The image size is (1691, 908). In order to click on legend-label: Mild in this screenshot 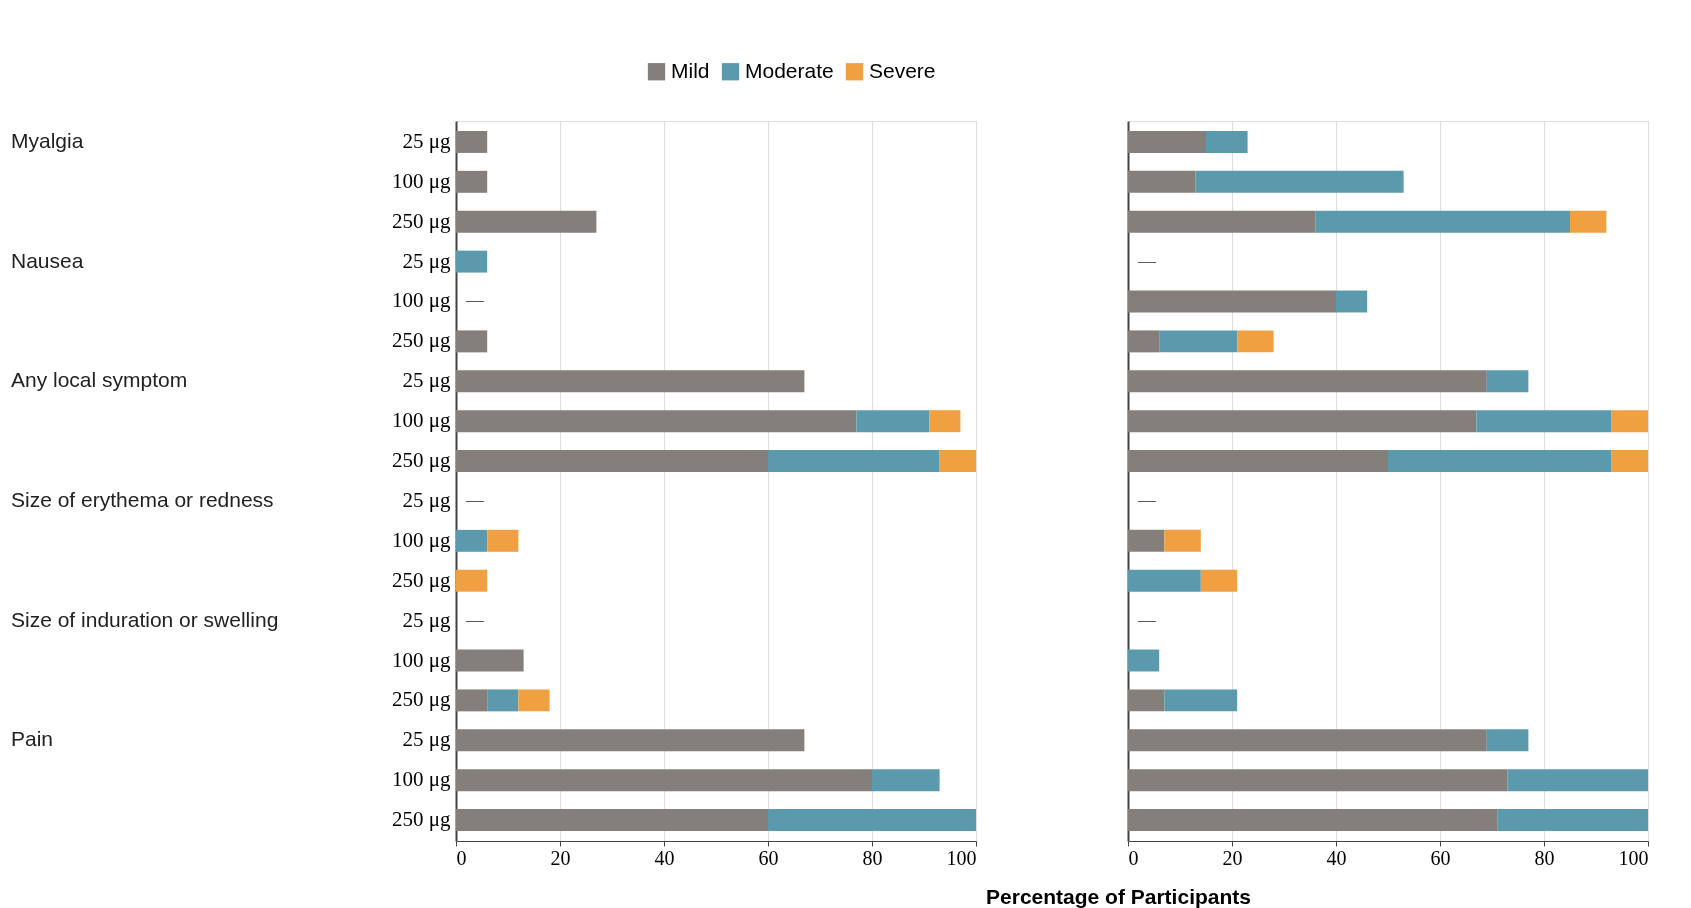, I will do `click(690, 70)`.